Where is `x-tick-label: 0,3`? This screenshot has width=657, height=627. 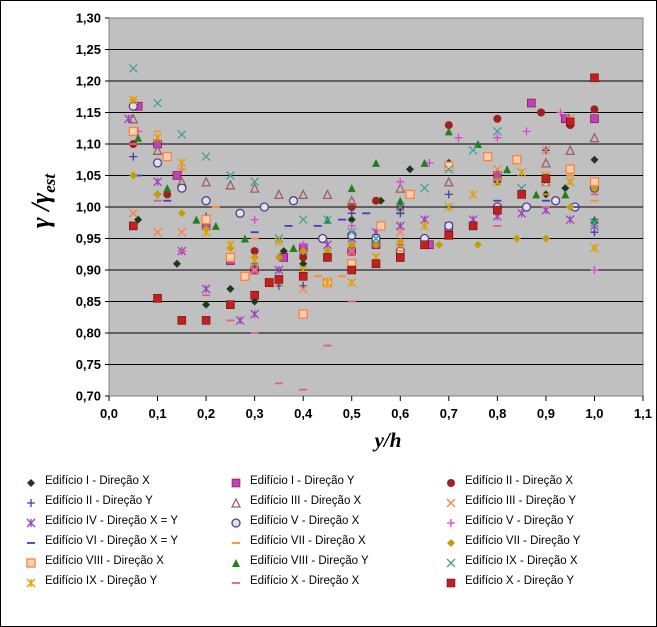 x-tick-label: 0,3 is located at coordinates (255, 413).